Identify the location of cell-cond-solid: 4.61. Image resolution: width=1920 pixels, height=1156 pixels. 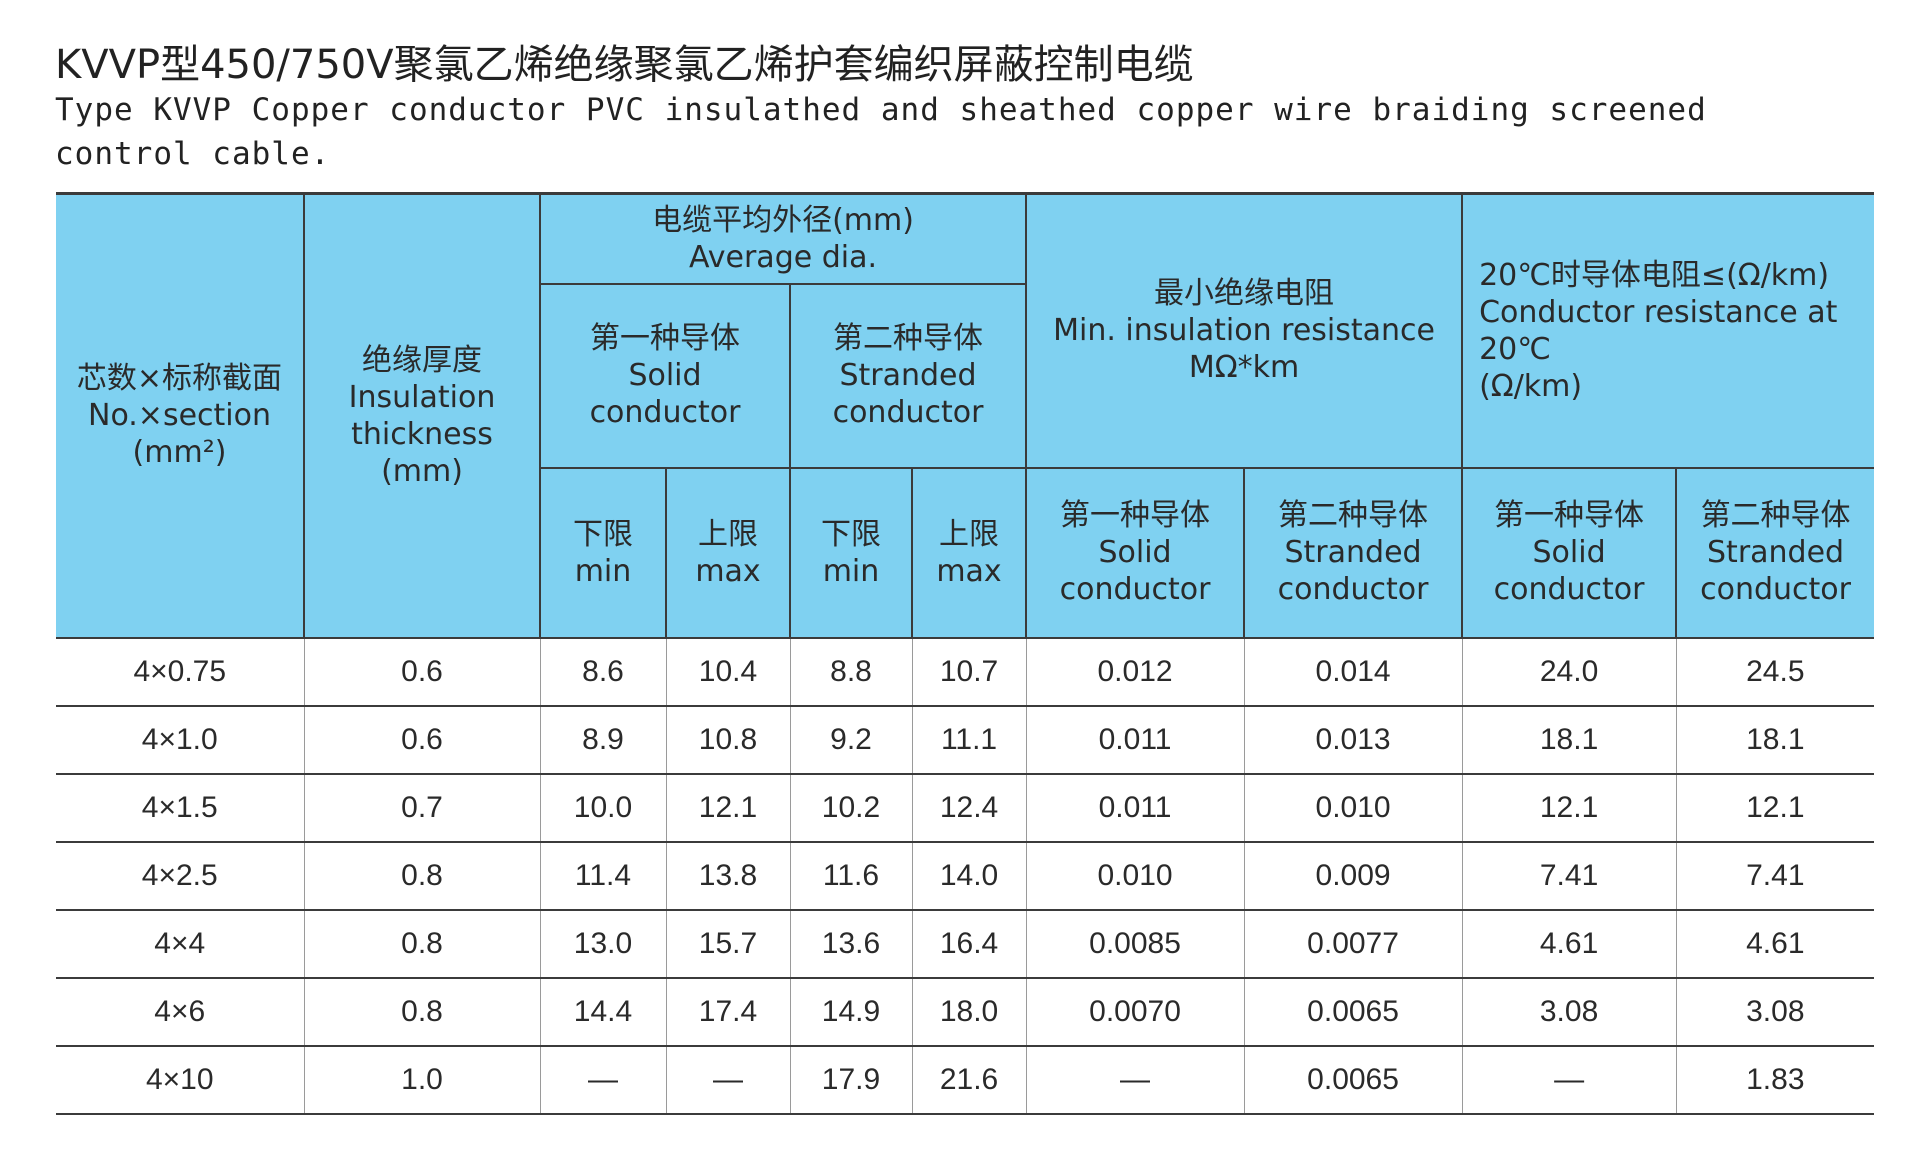
(1569, 944).